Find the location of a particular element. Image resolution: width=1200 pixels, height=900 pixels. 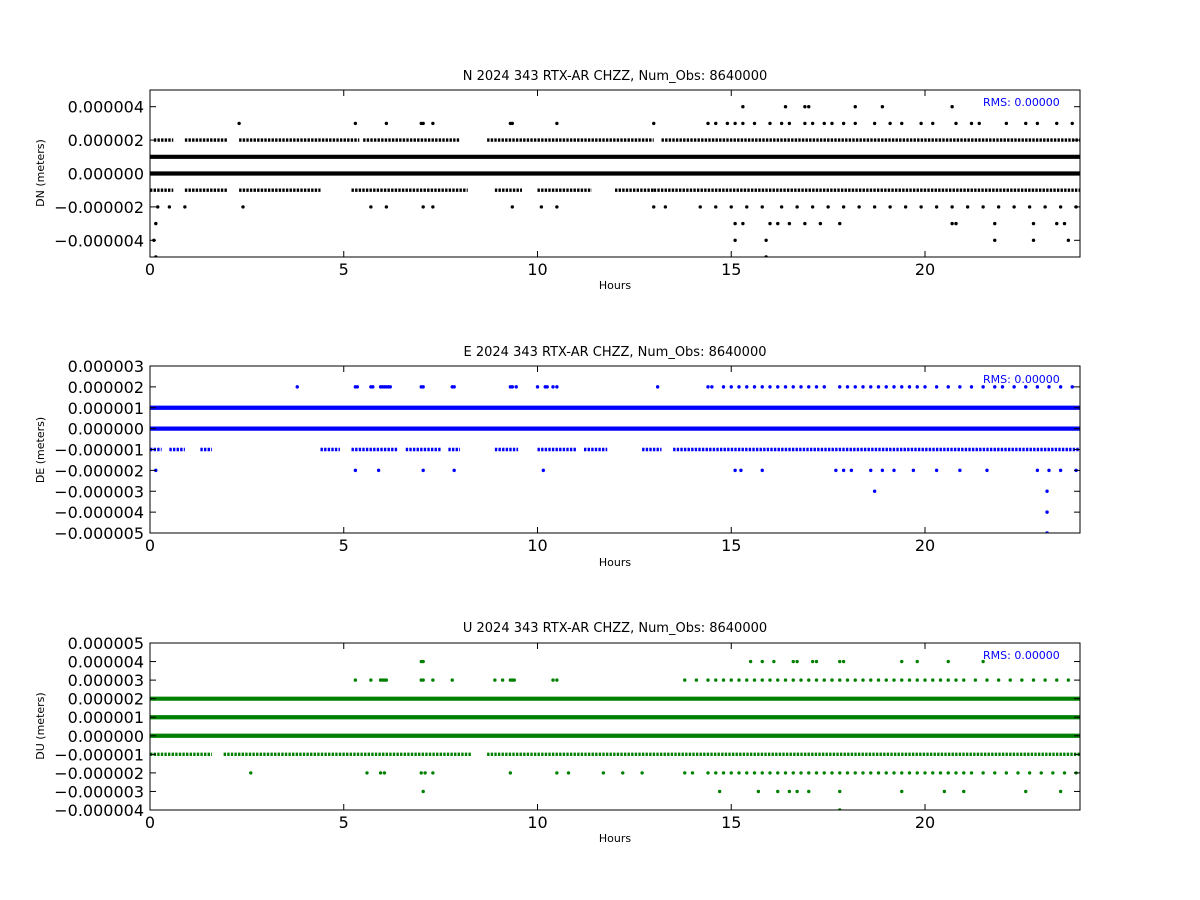

y-tick-label: 0.000003 is located at coordinates (106, 366).